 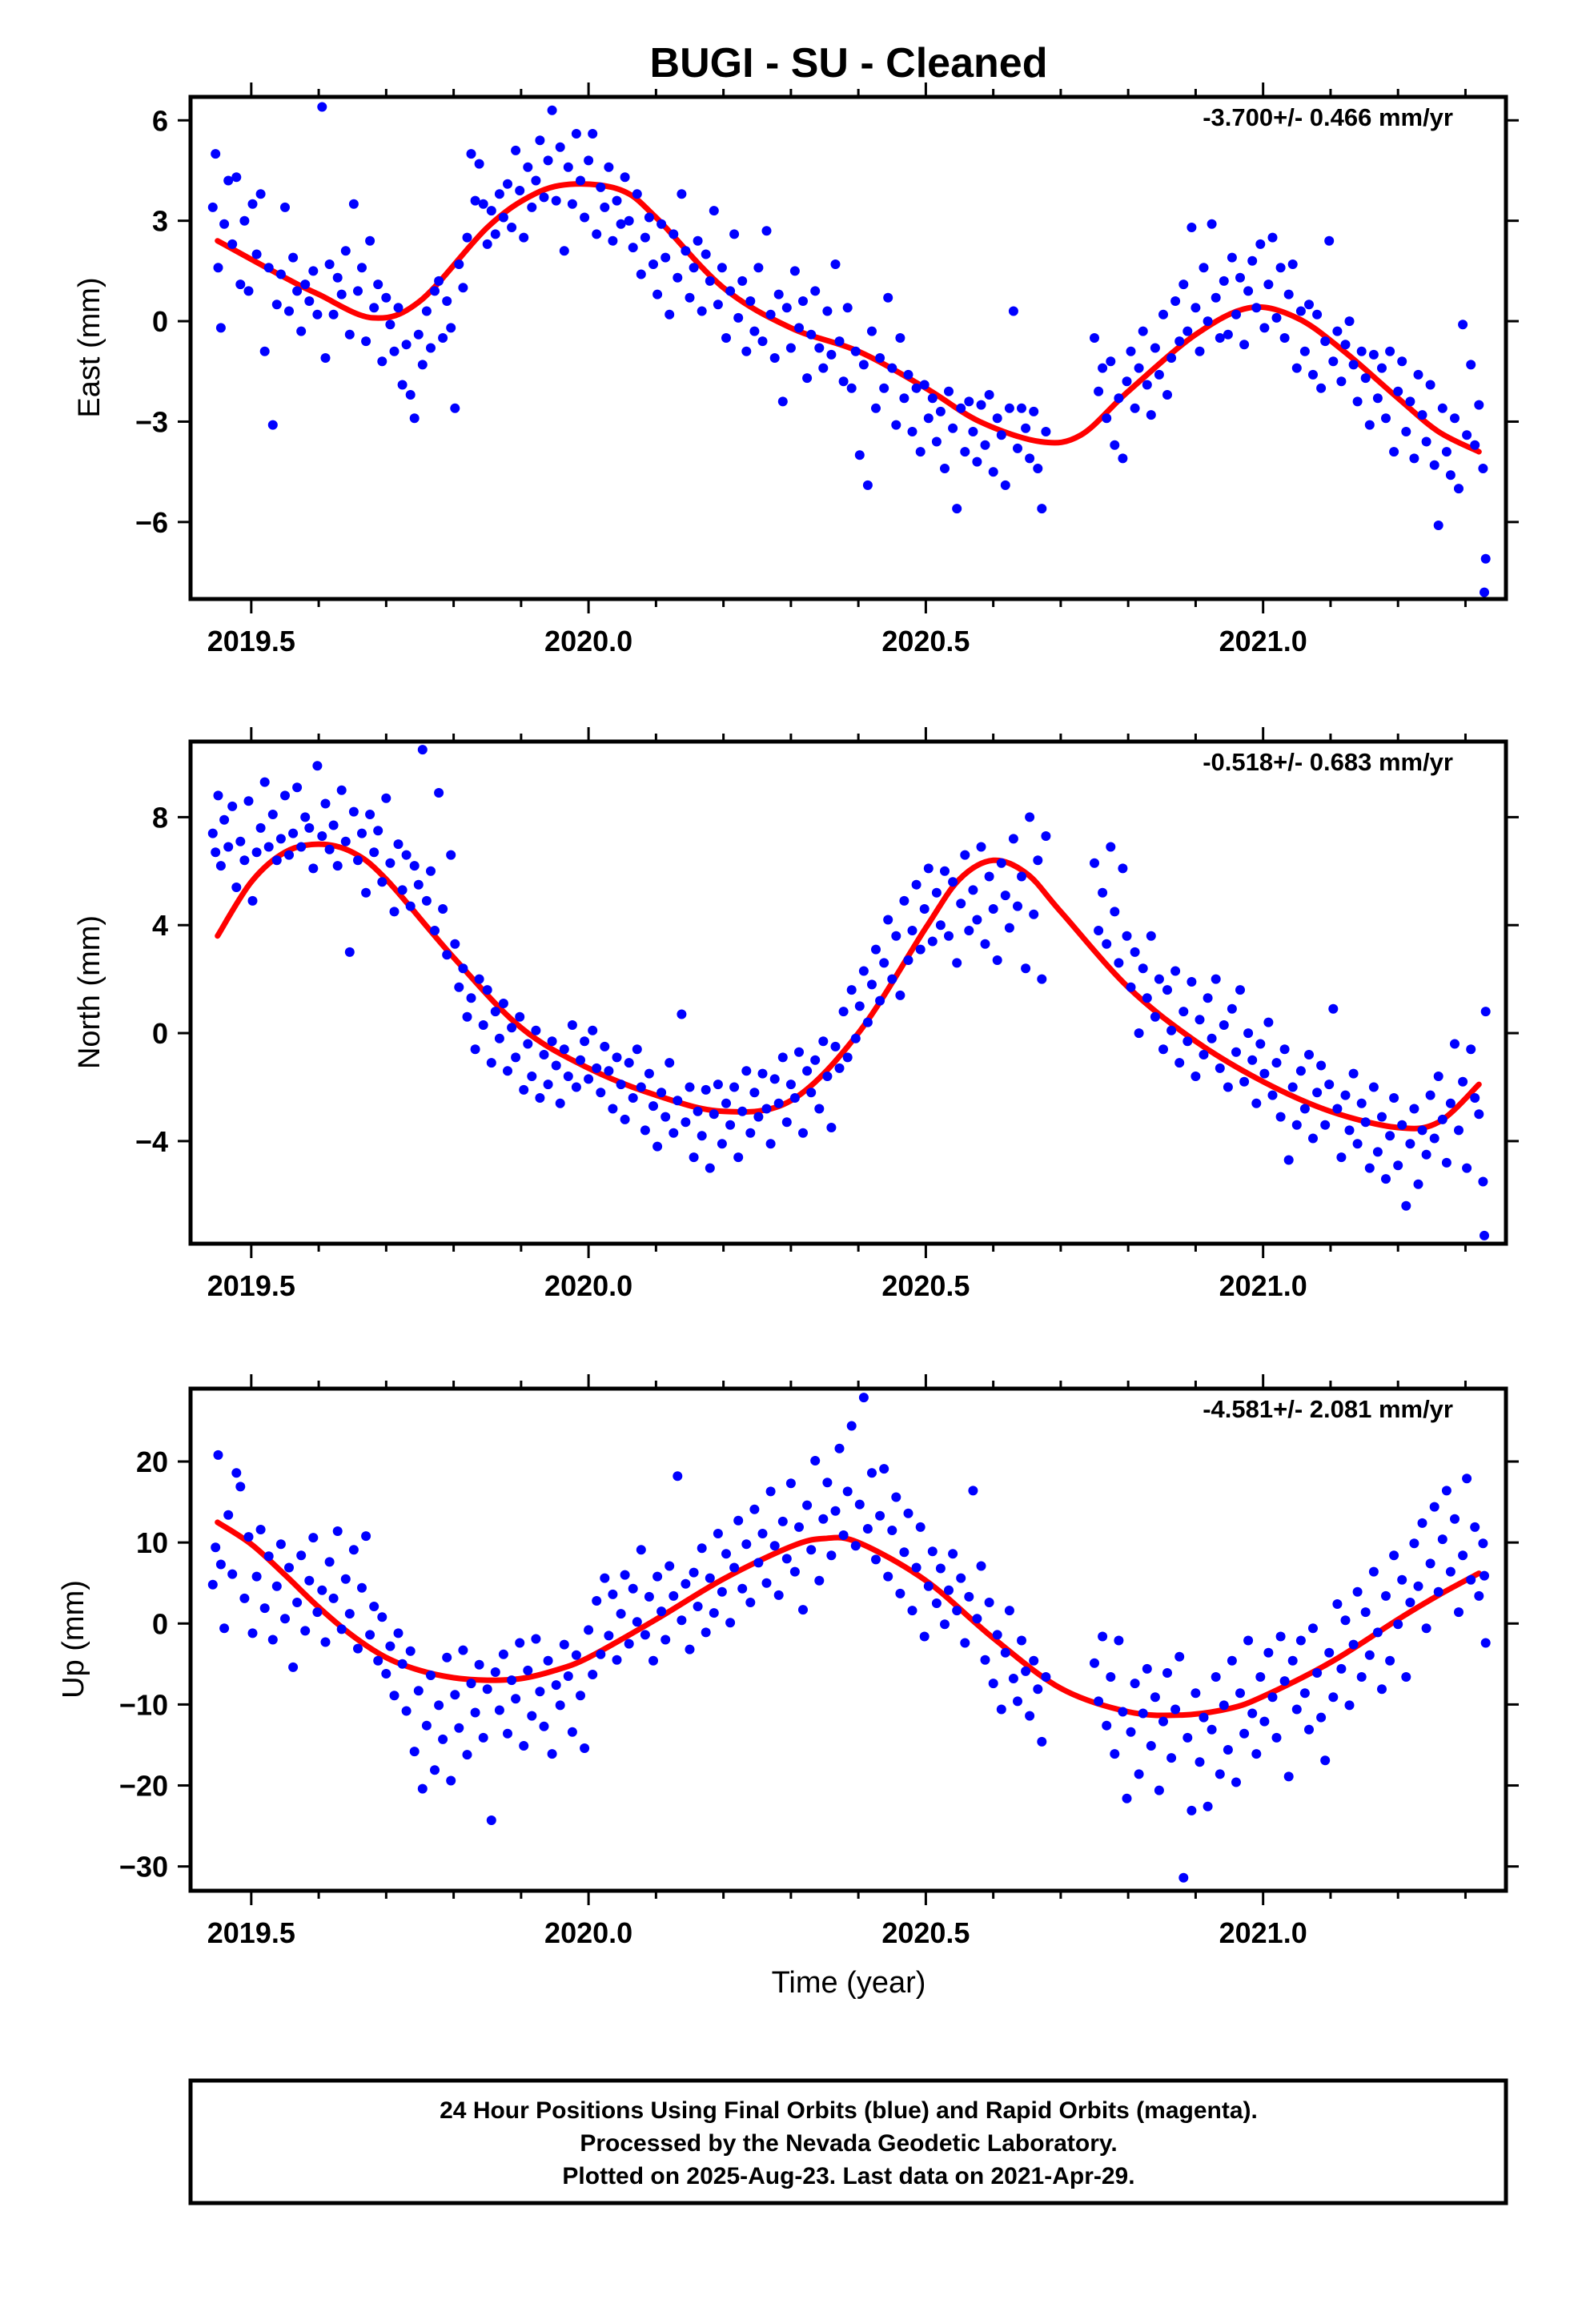 What do you see at coordinates (160, 321) in the screenshot?
I see `east-y-tick-label: 0` at bounding box center [160, 321].